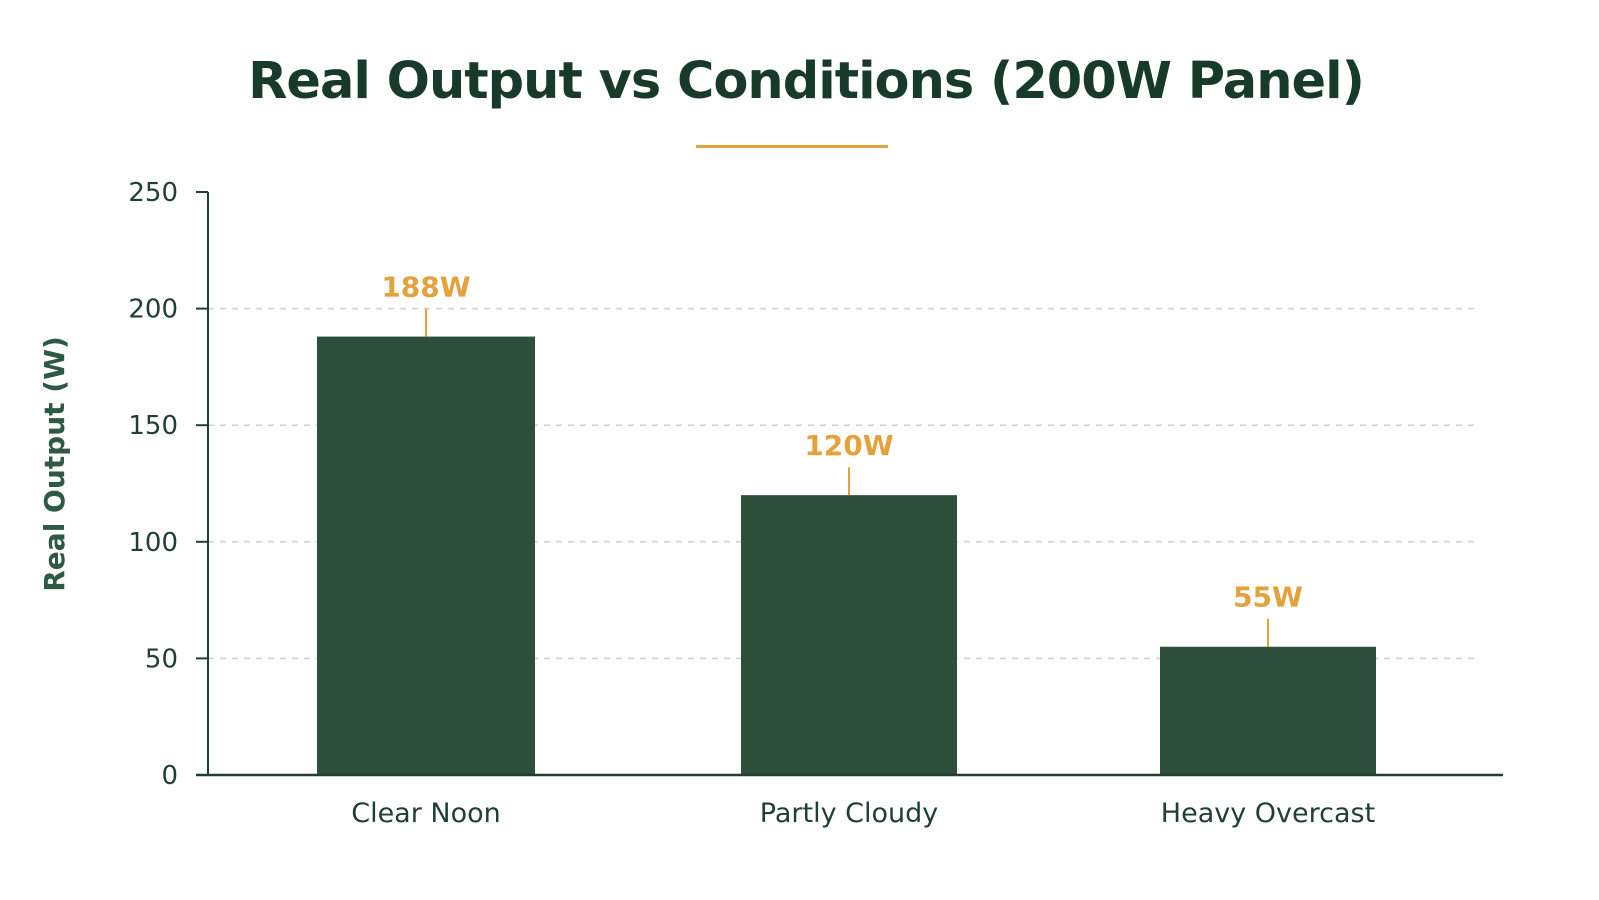 The height and width of the screenshot is (900, 1599). I want to click on x-tick-label: Partly Cloudy, so click(849, 813).